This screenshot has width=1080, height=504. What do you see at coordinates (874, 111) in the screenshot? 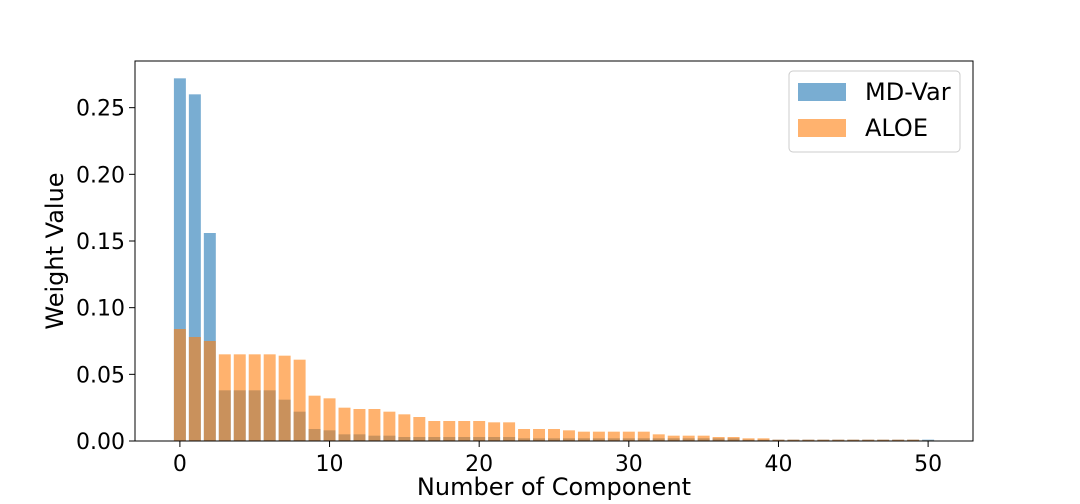
I see `legend: MD-Var ALOE` at bounding box center [874, 111].